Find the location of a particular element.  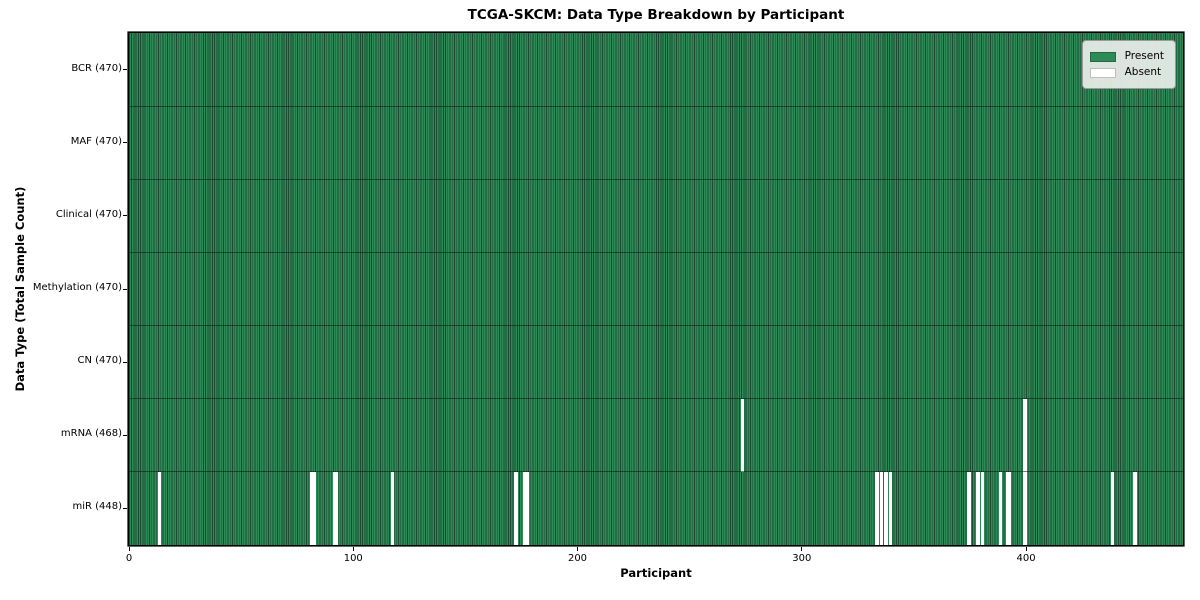

x-axis-label: Participant is located at coordinates (656, 573).